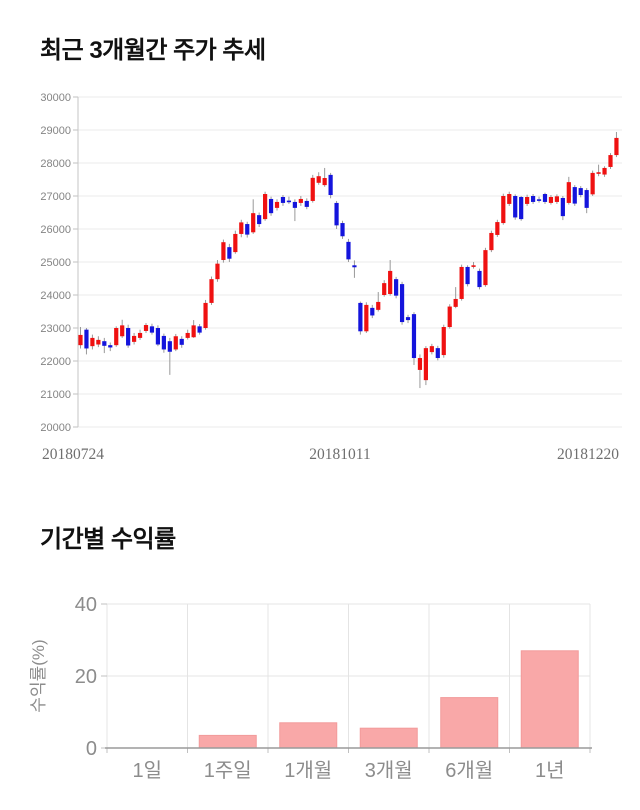 This screenshot has width=640, height=810. I want to click on x-axis-tick-label: 3개월, so click(389, 770).